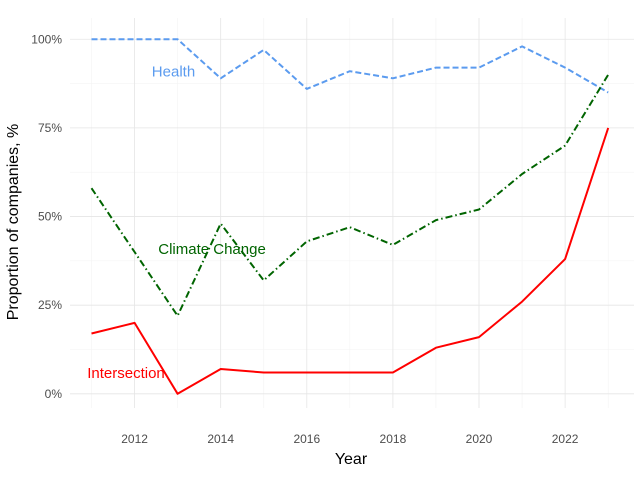 This screenshot has width=640, height=480. Describe the element at coordinates (393, 439) in the screenshot. I see `x-tick-label: 2018` at that location.